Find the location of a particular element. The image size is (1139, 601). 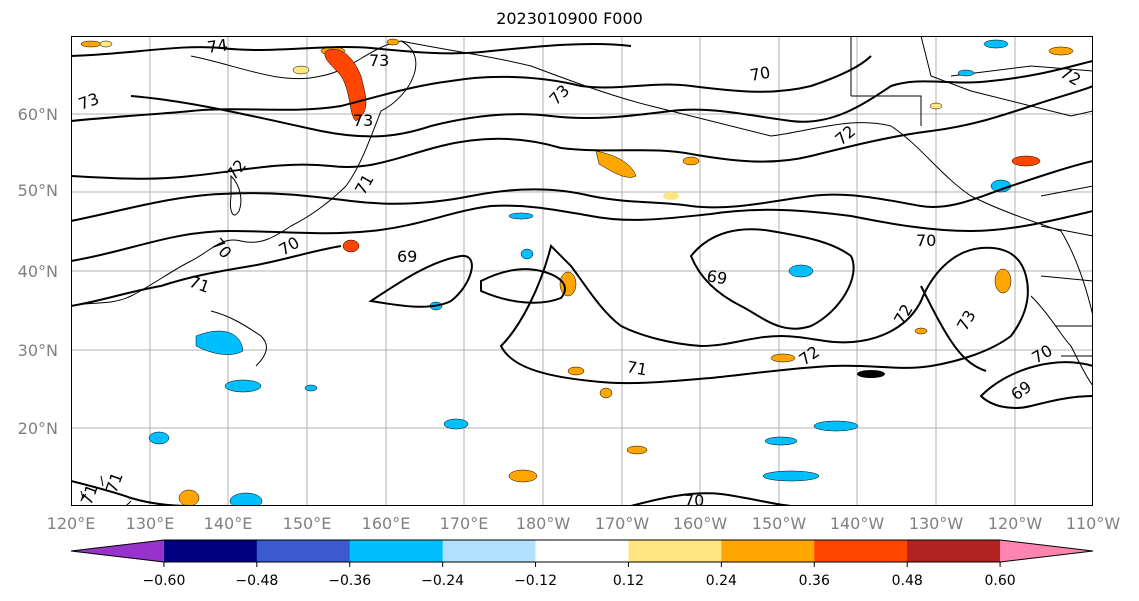

lon-label-170e: 170°E is located at coordinates (464, 523).